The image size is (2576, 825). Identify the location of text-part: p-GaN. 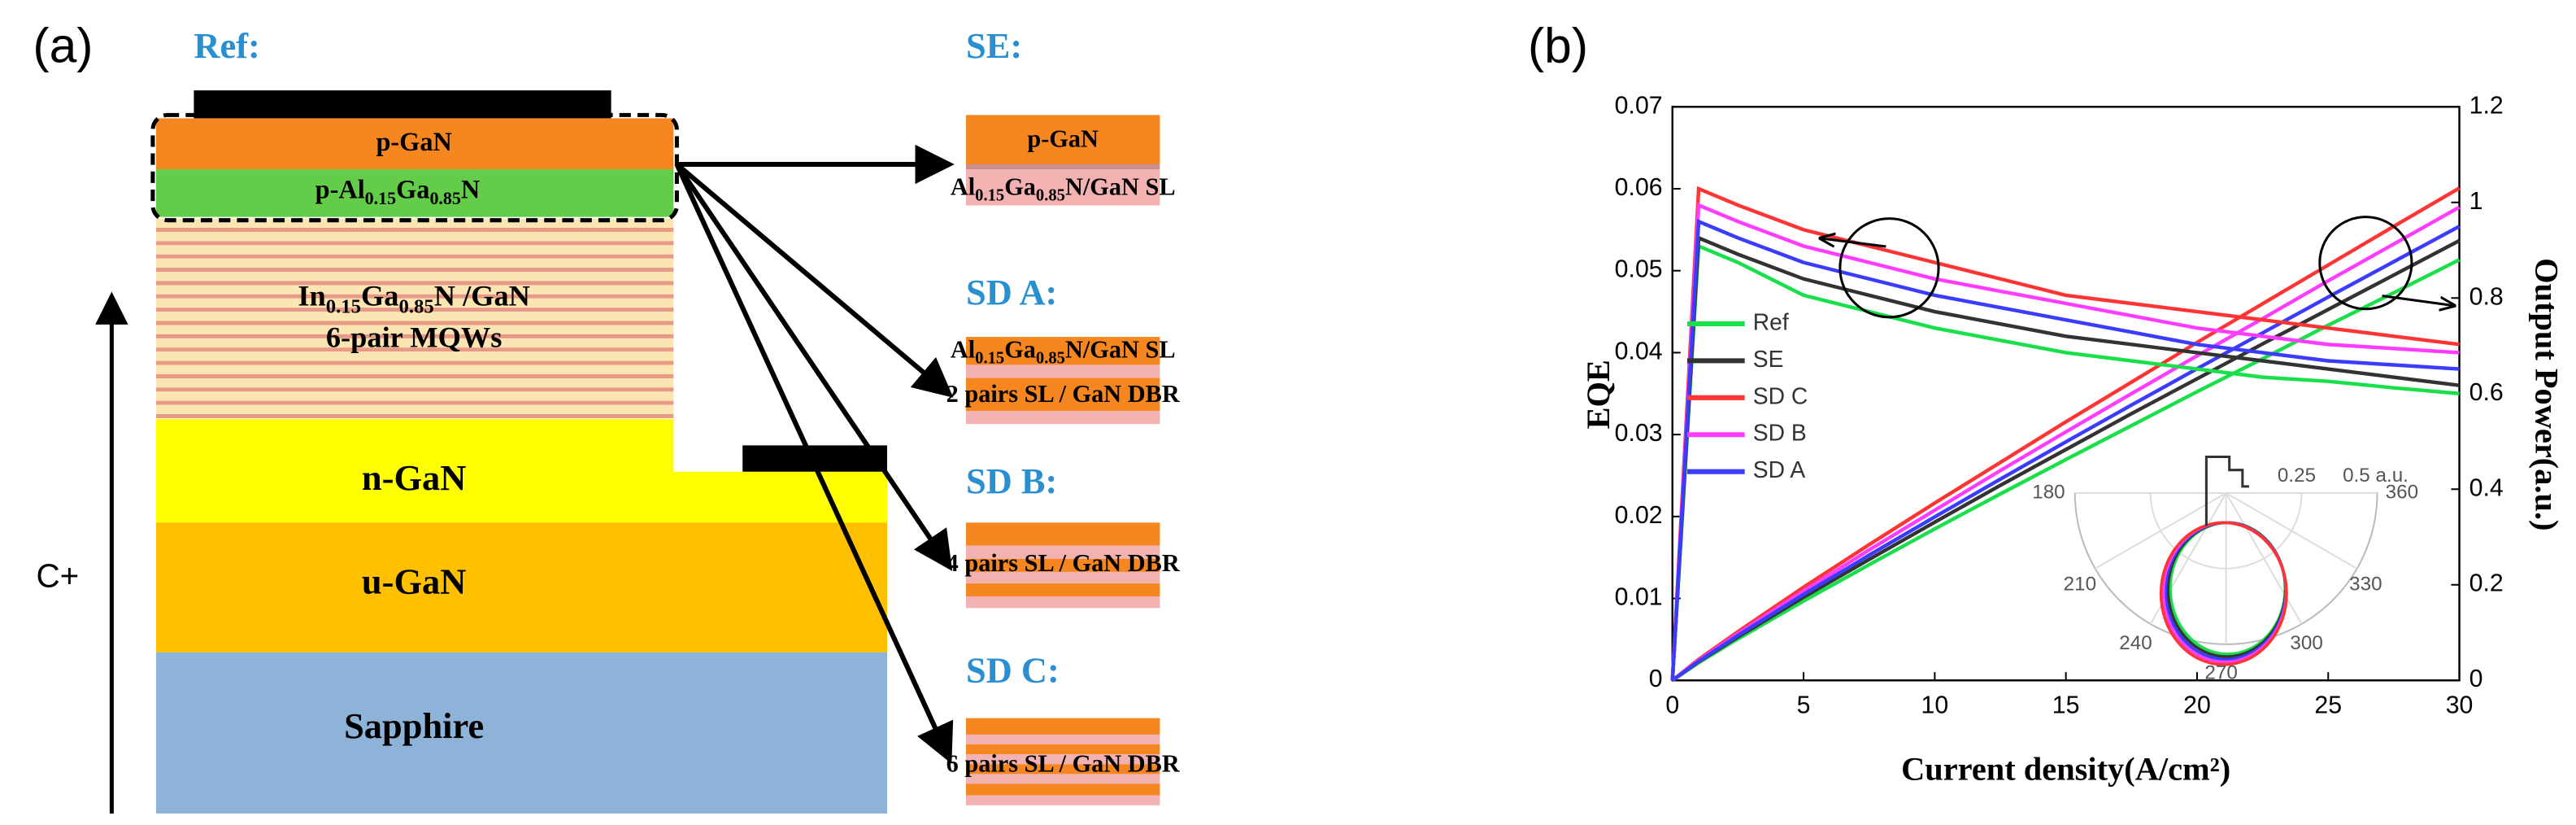
(1063, 139).